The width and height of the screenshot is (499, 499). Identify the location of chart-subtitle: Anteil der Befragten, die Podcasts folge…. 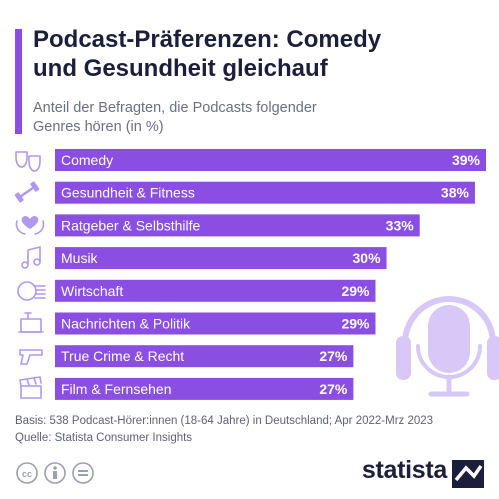
(233, 118).